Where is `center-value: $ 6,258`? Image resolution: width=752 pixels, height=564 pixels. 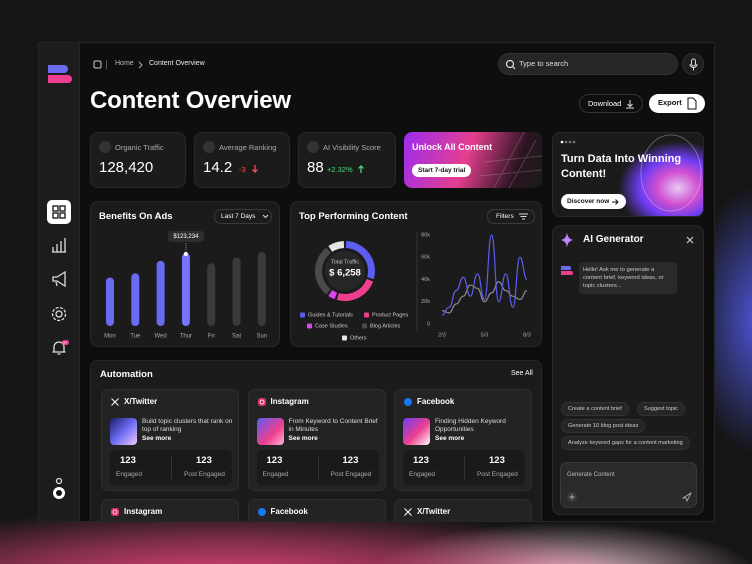 center-value: $ 6,258 is located at coordinates (345, 273).